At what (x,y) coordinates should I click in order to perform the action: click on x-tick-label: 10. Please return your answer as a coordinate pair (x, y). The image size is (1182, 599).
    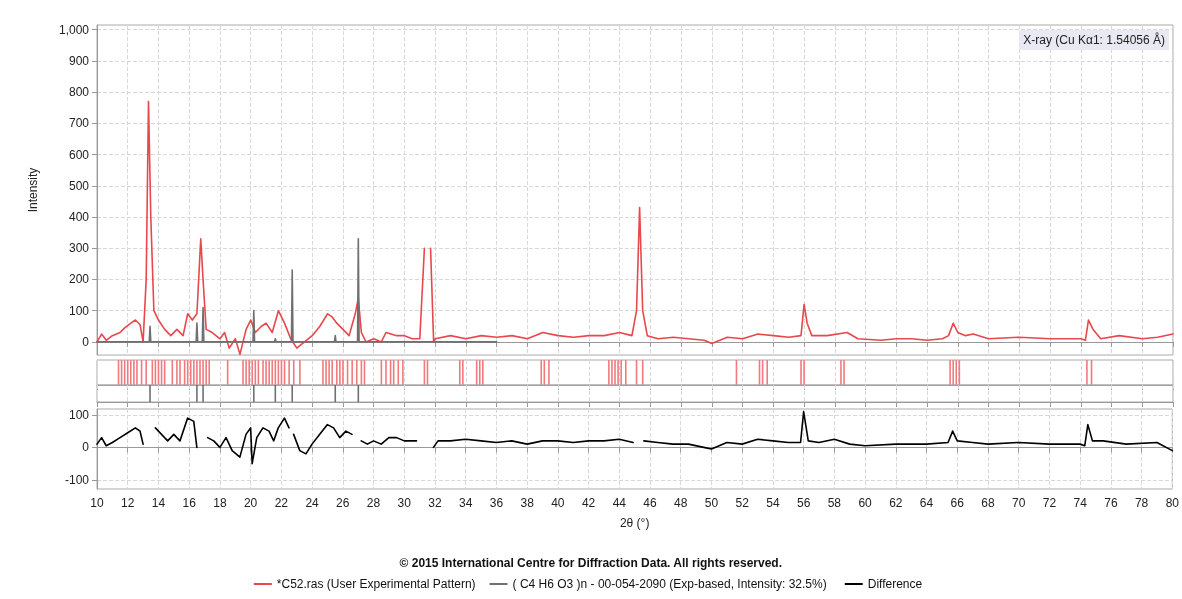
    Looking at the image, I should click on (97, 503).